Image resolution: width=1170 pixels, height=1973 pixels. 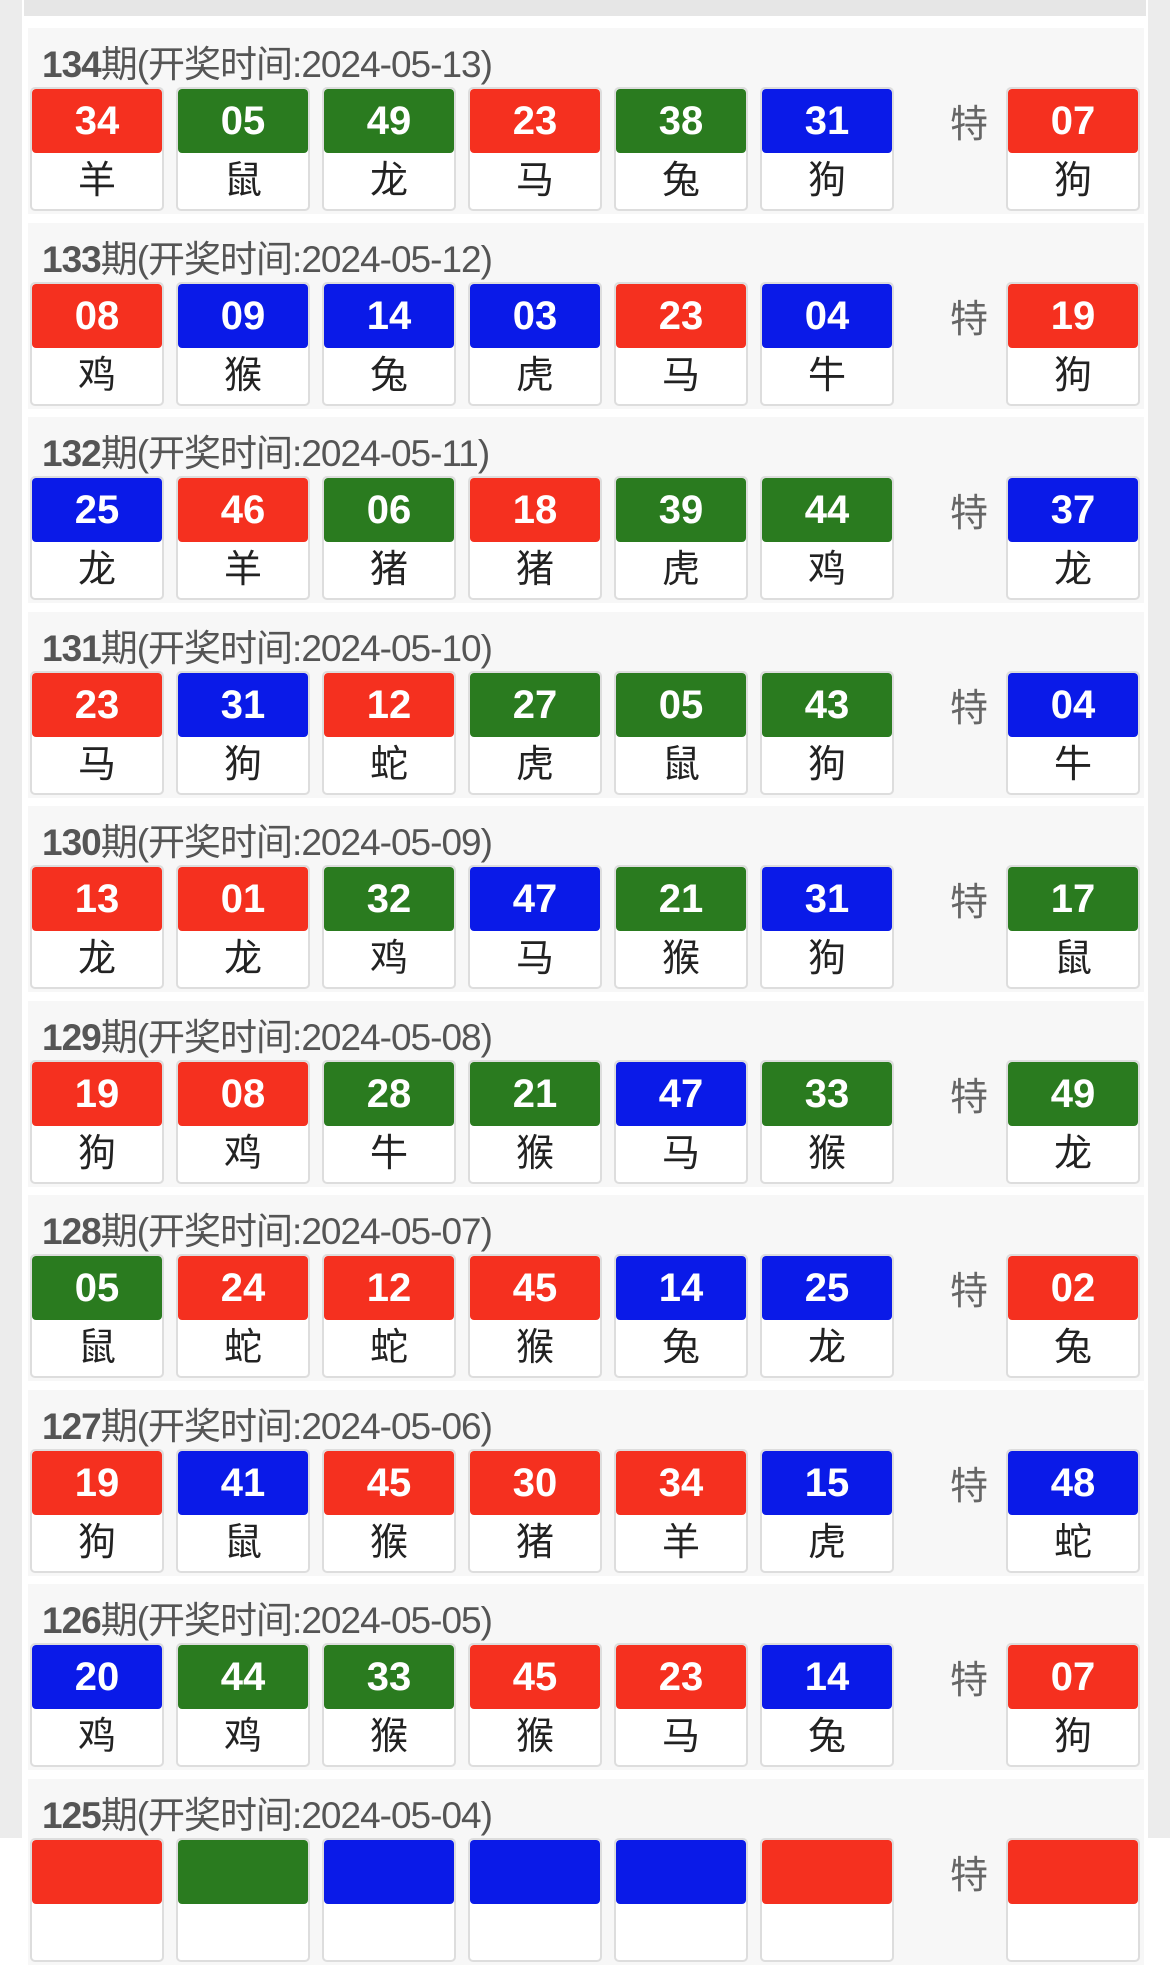 I want to click on ball-number: 49, so click(x=1073, y=1093).